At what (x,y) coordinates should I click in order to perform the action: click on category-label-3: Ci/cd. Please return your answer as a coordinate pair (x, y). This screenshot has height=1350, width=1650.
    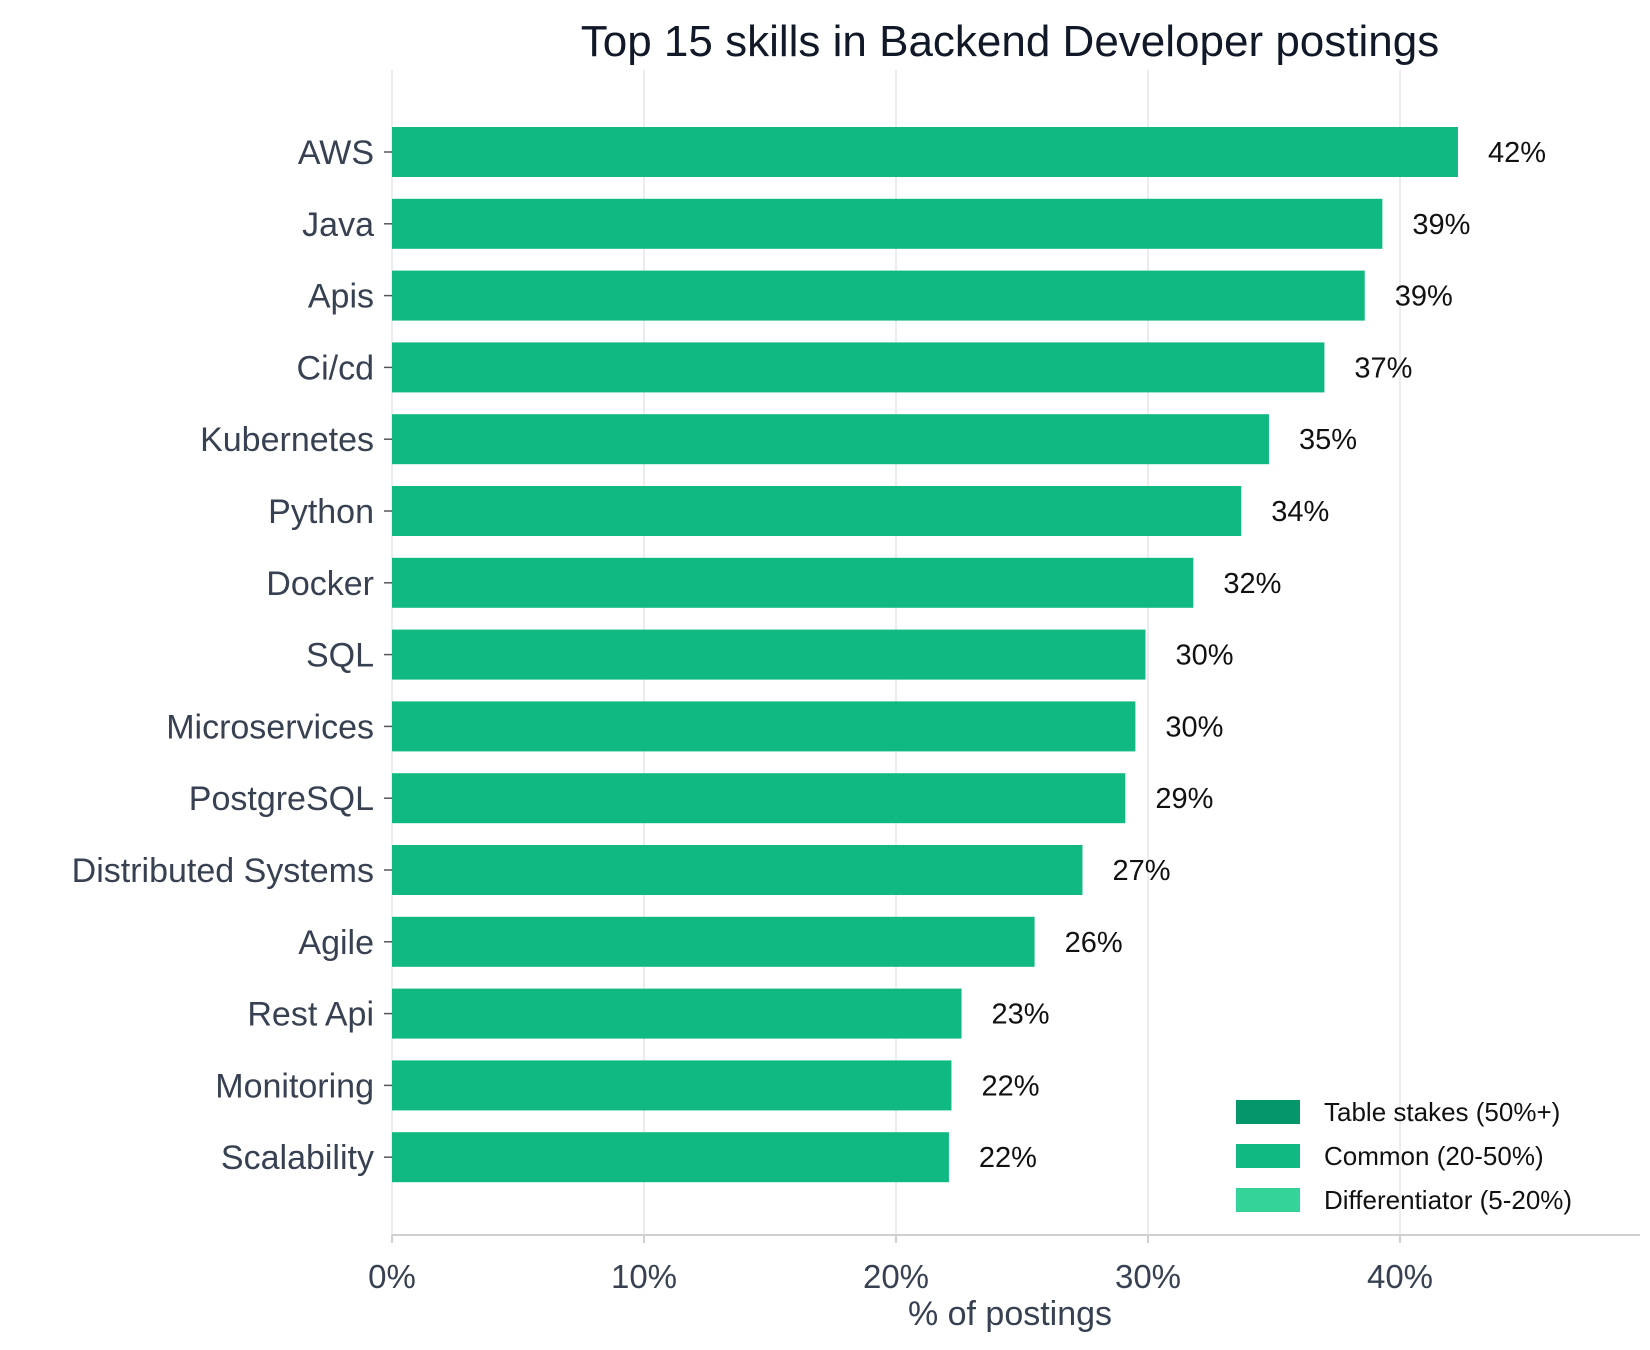
    Looking at the image, I should click on (335, 368).